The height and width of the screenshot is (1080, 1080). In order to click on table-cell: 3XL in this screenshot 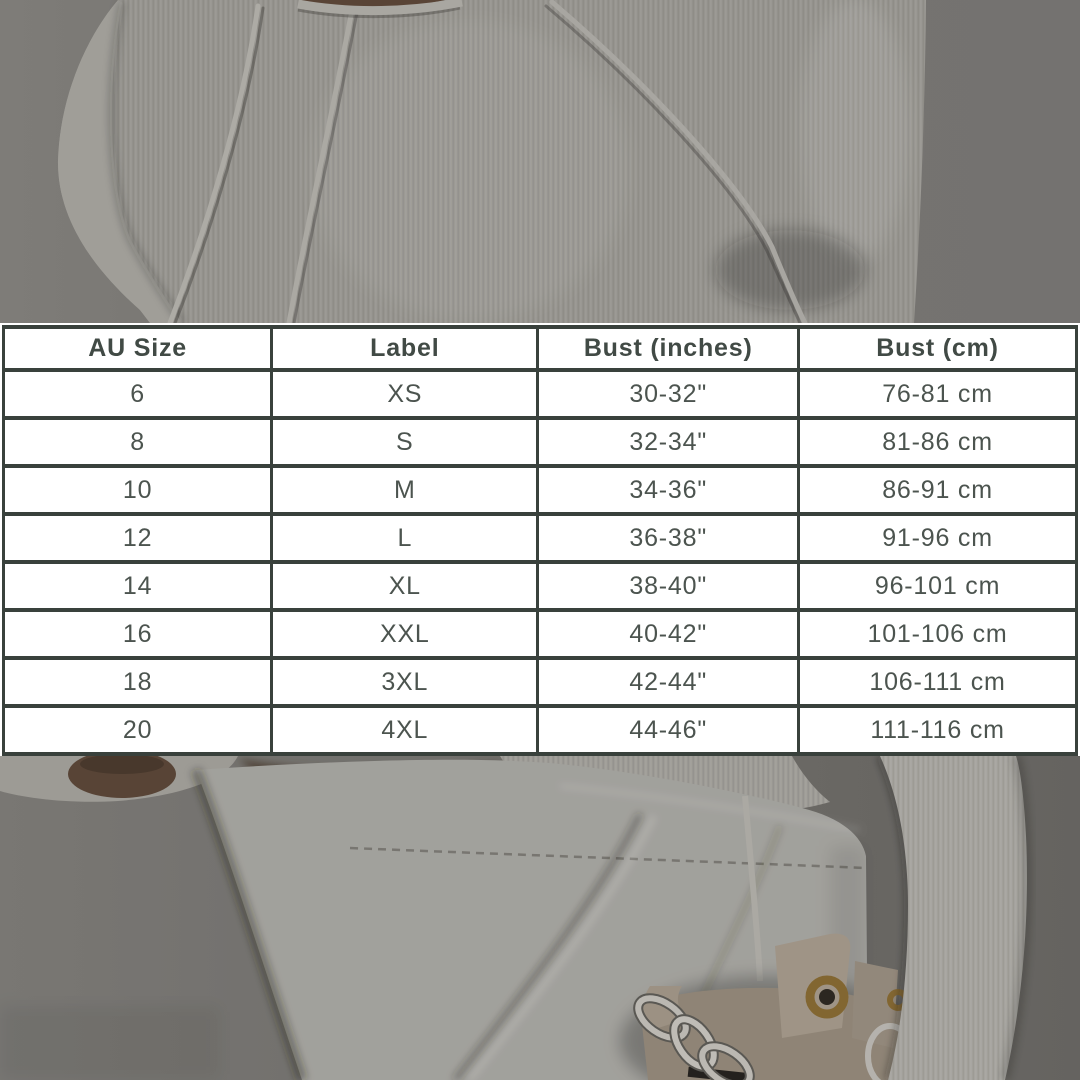, I will do `click(405, 682)`.